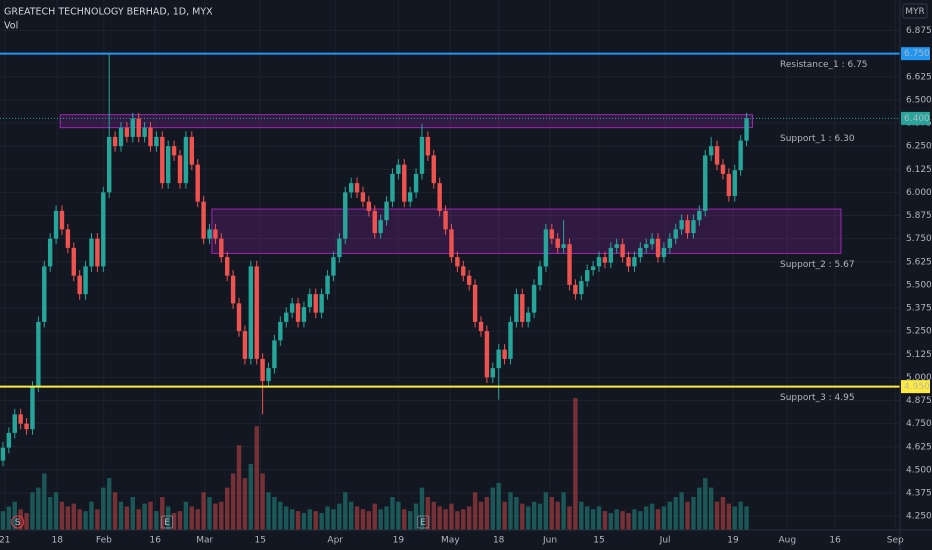 This screenshot has height=550, width=932. I want to click on event-icon, so click(167, 522).